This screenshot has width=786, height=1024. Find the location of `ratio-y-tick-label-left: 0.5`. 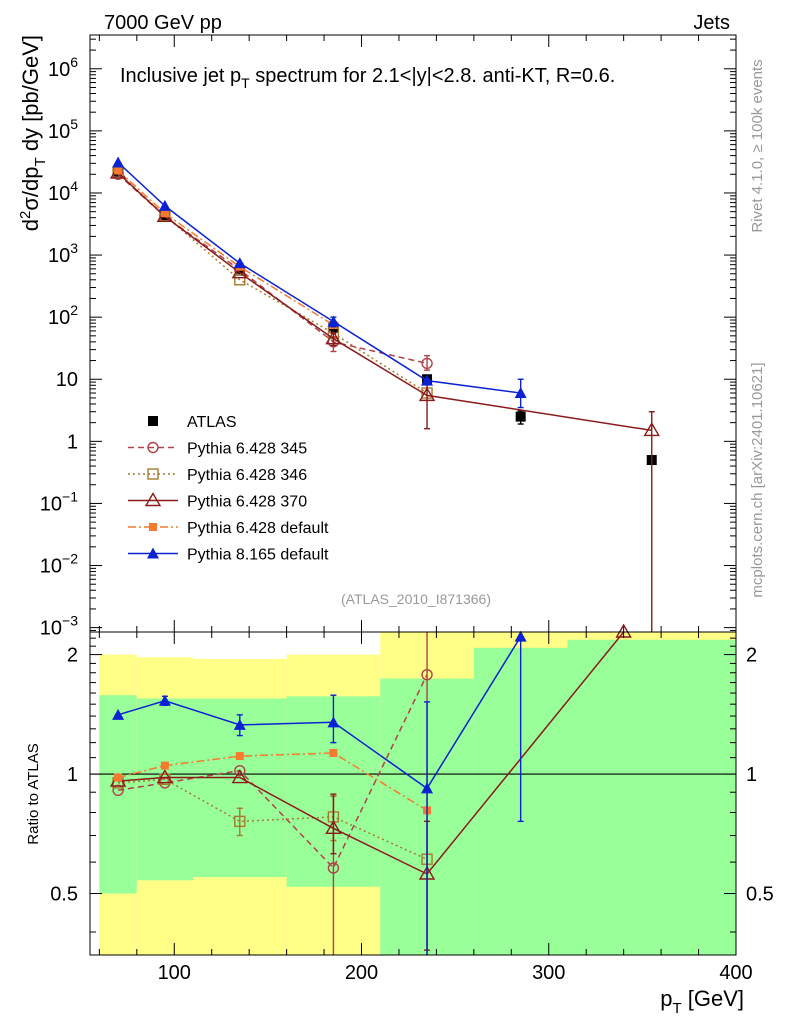

ratio-y-tick-label-left: 0.5 is located at coordinates (64, 895).